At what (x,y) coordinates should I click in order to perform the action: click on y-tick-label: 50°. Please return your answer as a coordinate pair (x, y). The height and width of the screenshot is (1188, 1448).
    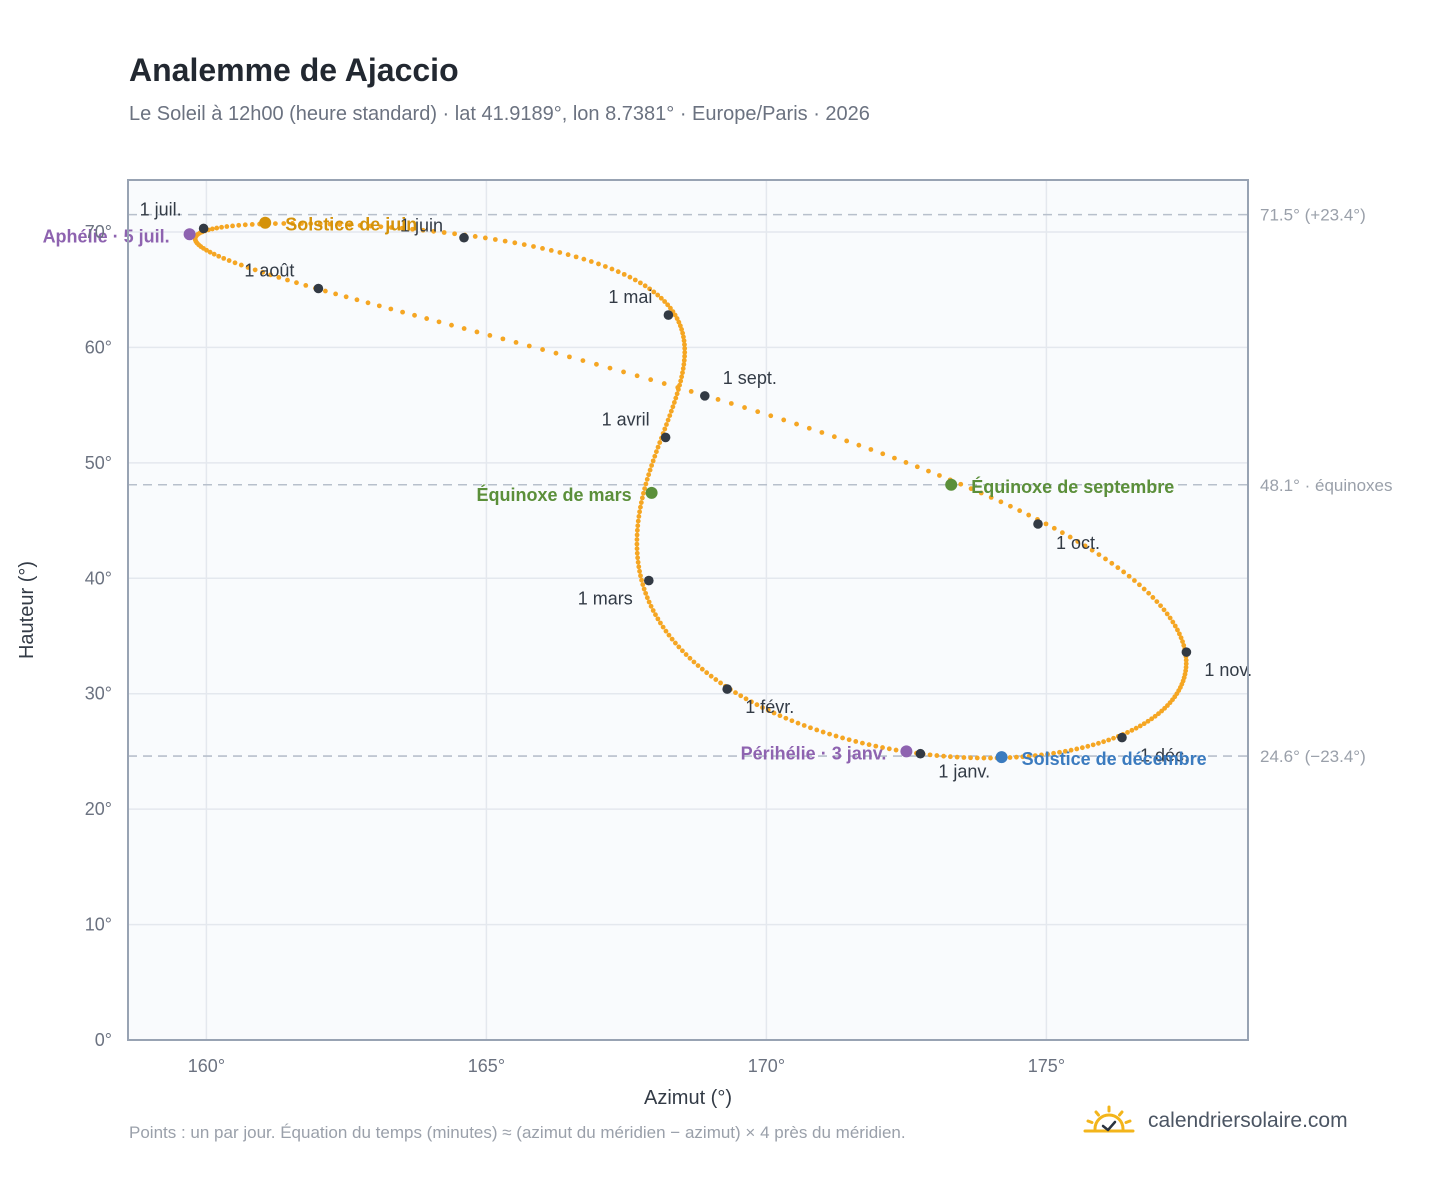
    Looking at the image, I should click on (98, 463).